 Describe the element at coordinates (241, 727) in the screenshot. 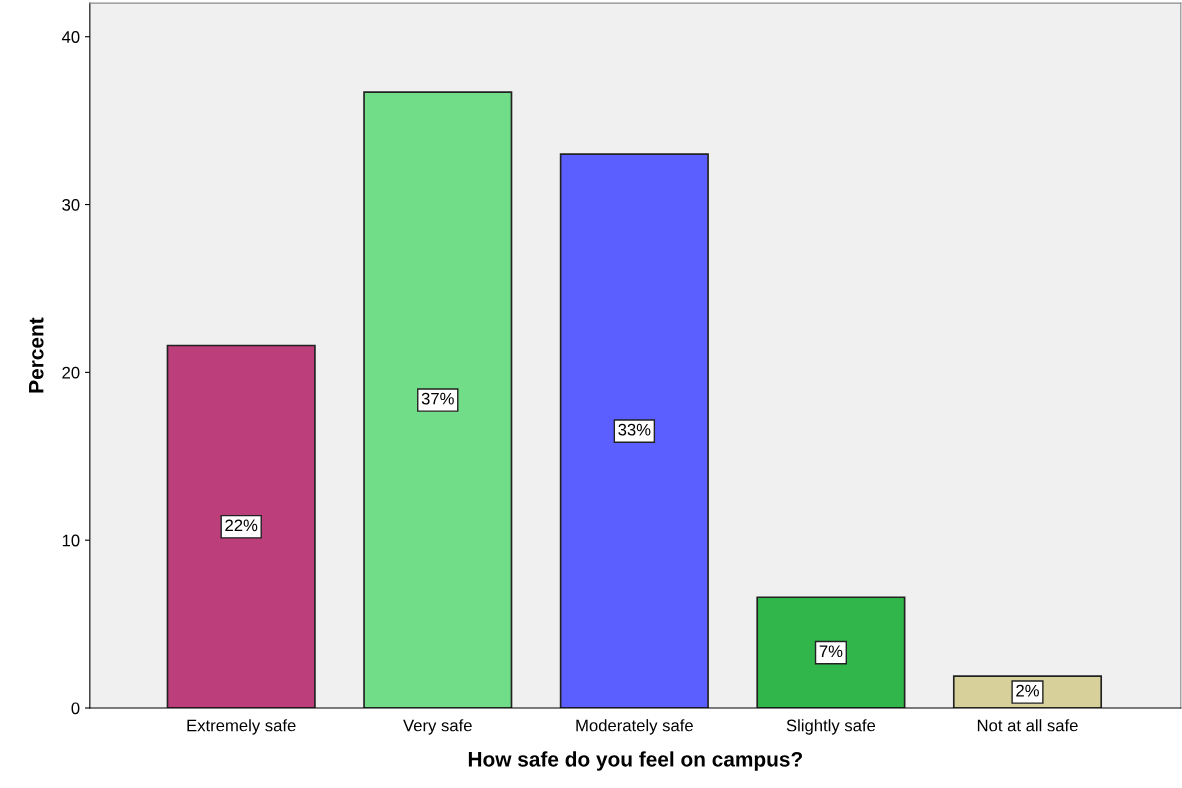

I see `x-tick-label: Extremely safe` at that location.